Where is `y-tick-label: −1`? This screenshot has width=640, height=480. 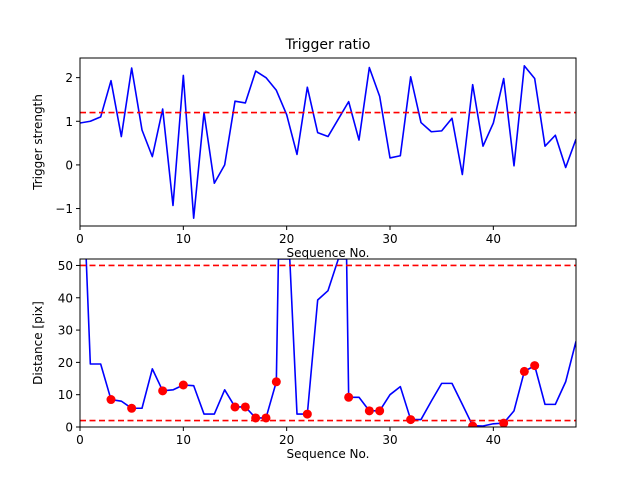
y-tick-label: −1 is located at coordinates (64, 209).